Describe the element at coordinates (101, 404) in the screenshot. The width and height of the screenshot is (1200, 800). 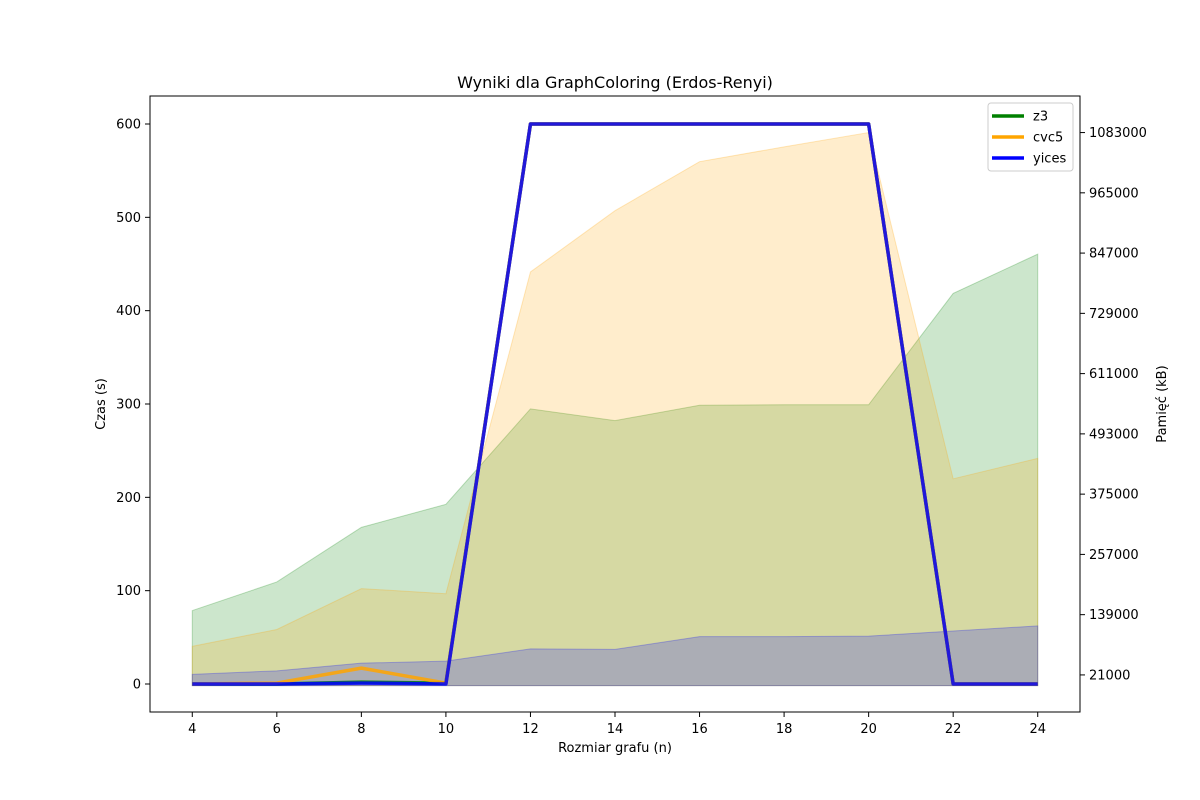
I see `y-axis-label: Czas (s)` at that location.